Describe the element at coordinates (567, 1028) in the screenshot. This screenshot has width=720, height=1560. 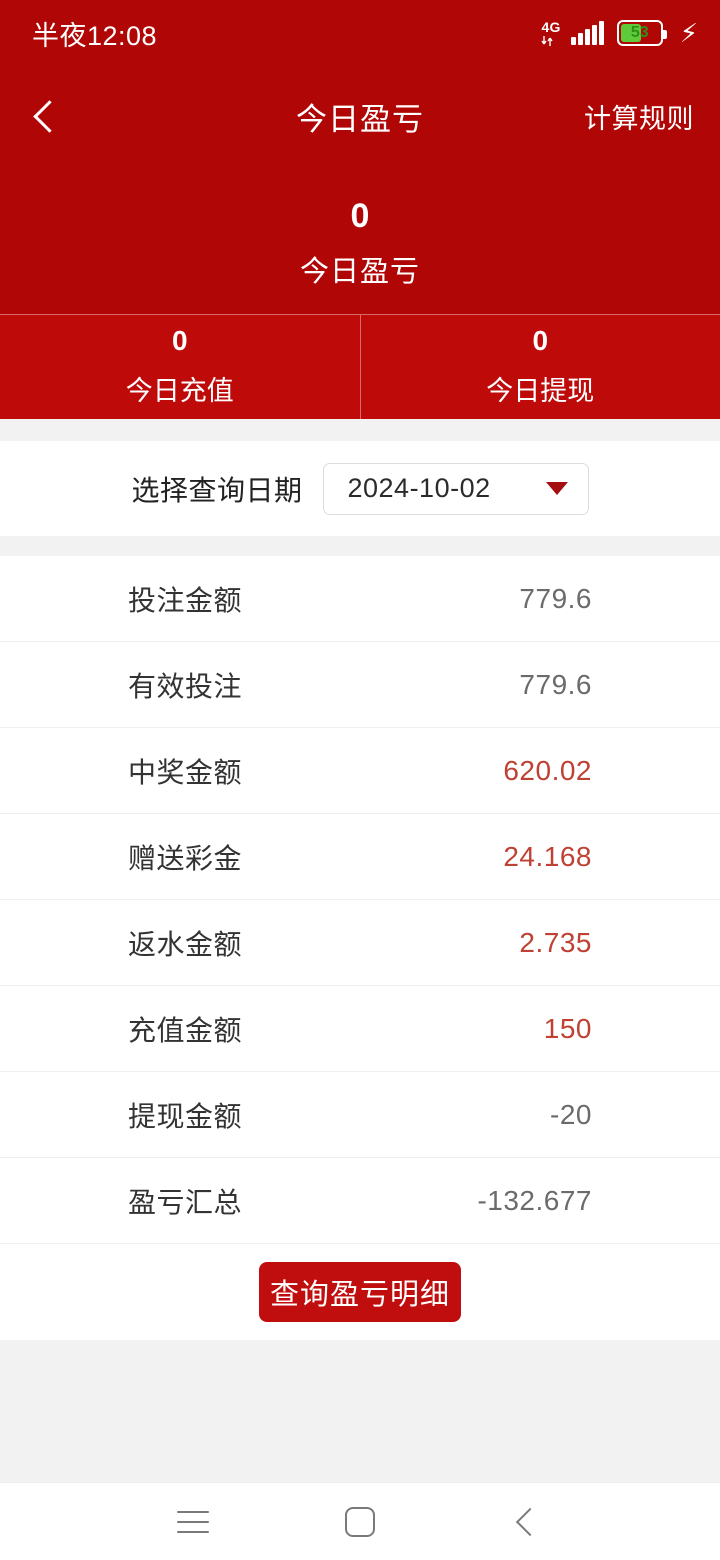
I see `row-value: 150` at that location.